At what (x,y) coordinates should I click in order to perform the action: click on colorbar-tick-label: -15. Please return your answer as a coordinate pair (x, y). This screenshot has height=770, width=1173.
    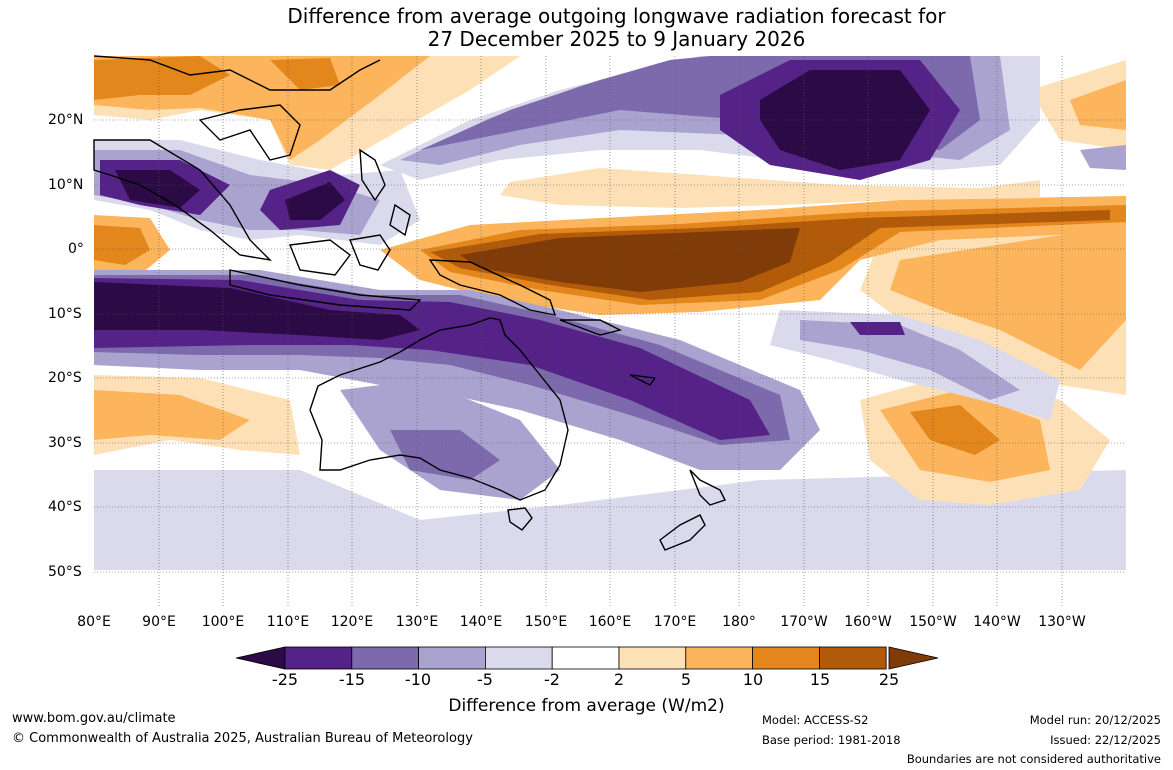
    Looking at the image, I should click on (352, 679).